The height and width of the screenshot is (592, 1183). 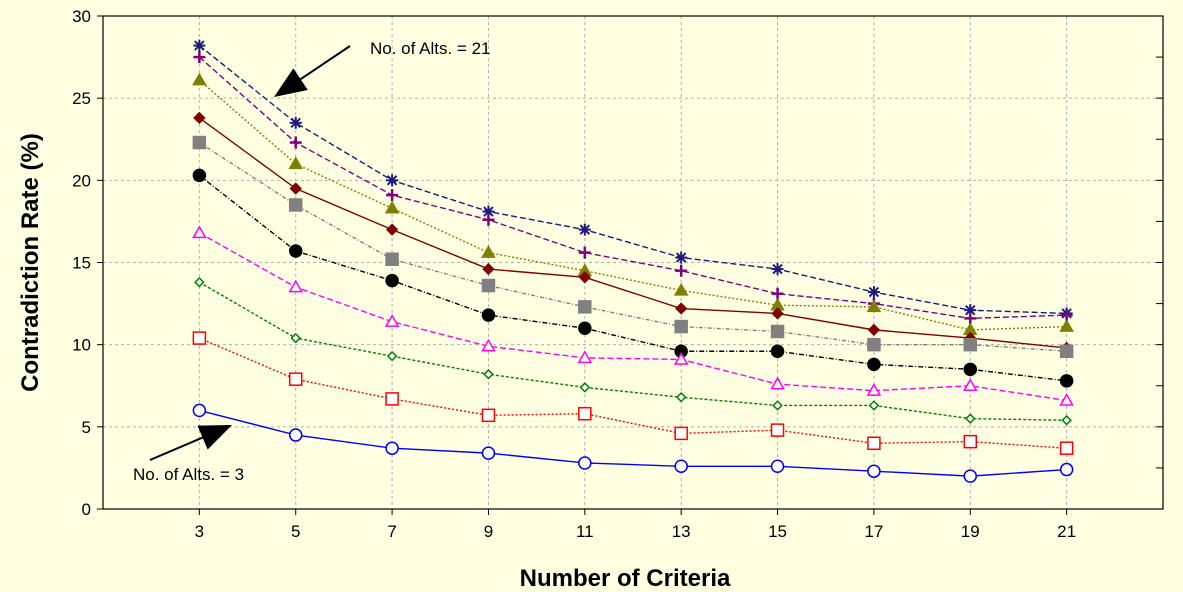 What do you see at coordinates (86, 427) in the screenshot?
I see `y-tick-label-1: 5` at bounding box center [86, 427].